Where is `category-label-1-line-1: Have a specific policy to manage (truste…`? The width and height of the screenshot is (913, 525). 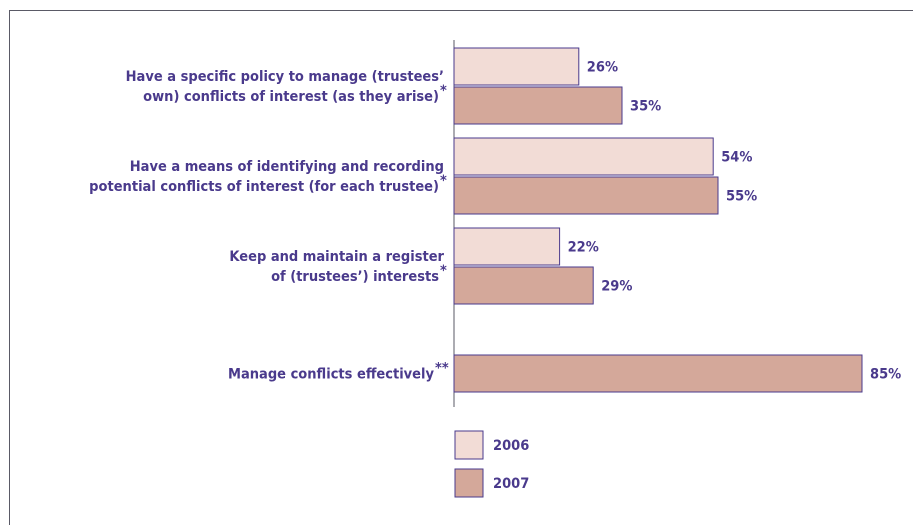 category-label-1-line-1: Have a specific policy to manage (truste… is located at coordinates (285, 77).